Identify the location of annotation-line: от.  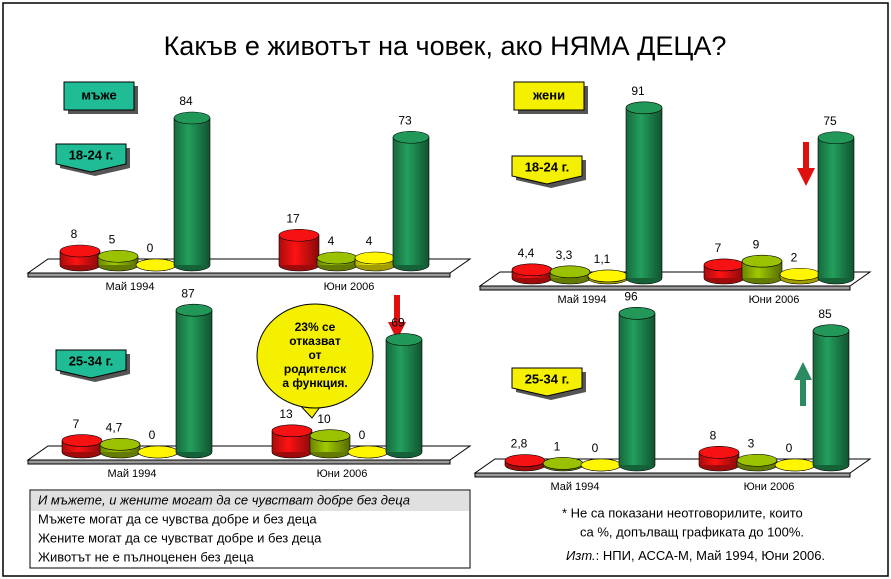
(315, 355).